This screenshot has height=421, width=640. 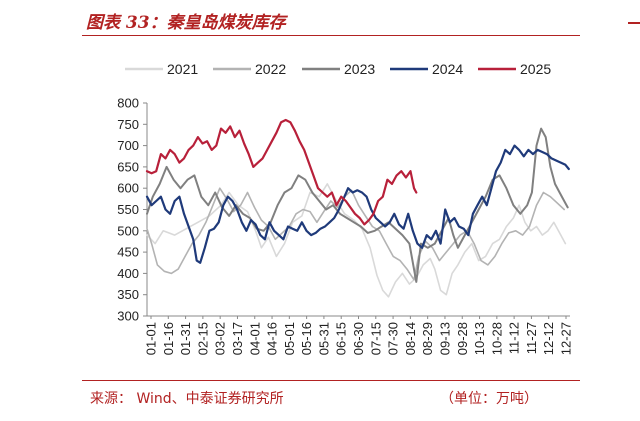 What do you see at coordinates (185, 338) in the screenshot?
I see `x-tick-label: 01-31` at bounding box center [185, 338].